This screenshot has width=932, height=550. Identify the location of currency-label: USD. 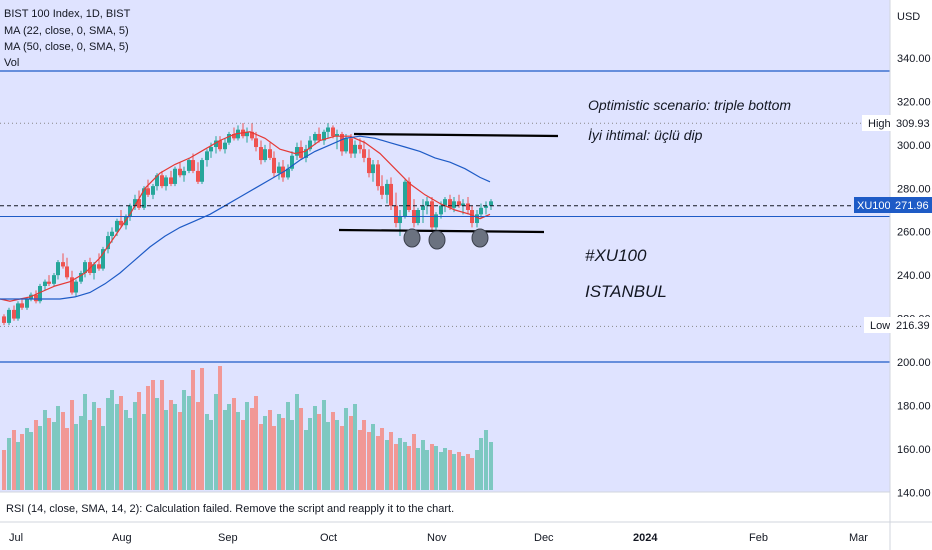
(908, 17).